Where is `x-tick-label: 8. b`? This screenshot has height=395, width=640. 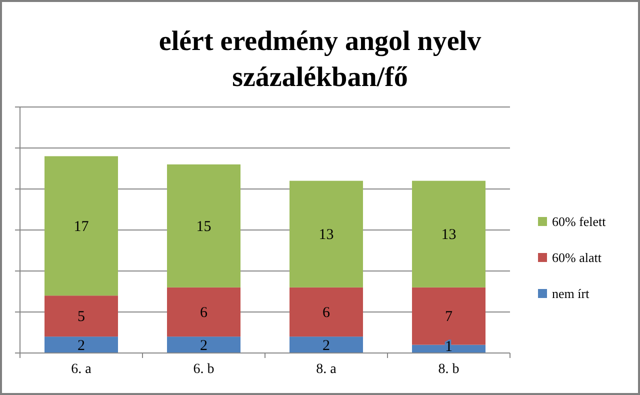 x-tick-label: 8. b is located at coordinates (449, 369).